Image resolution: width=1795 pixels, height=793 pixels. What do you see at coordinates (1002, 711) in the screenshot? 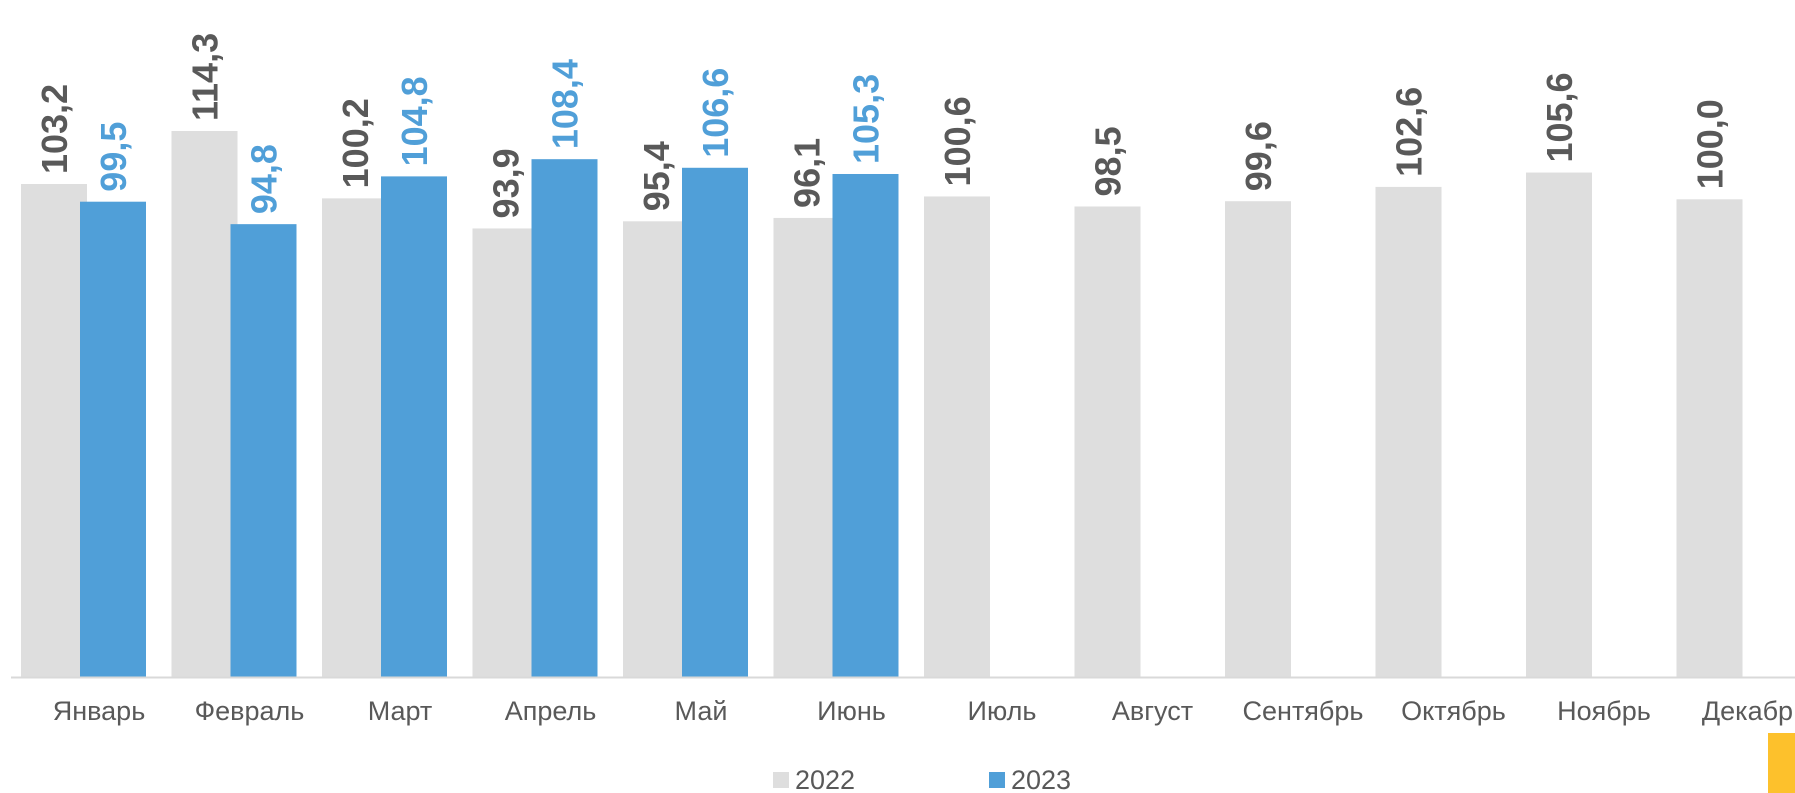
I see `x-tick-label-7: Июль` at bounding box center [1002, 711].